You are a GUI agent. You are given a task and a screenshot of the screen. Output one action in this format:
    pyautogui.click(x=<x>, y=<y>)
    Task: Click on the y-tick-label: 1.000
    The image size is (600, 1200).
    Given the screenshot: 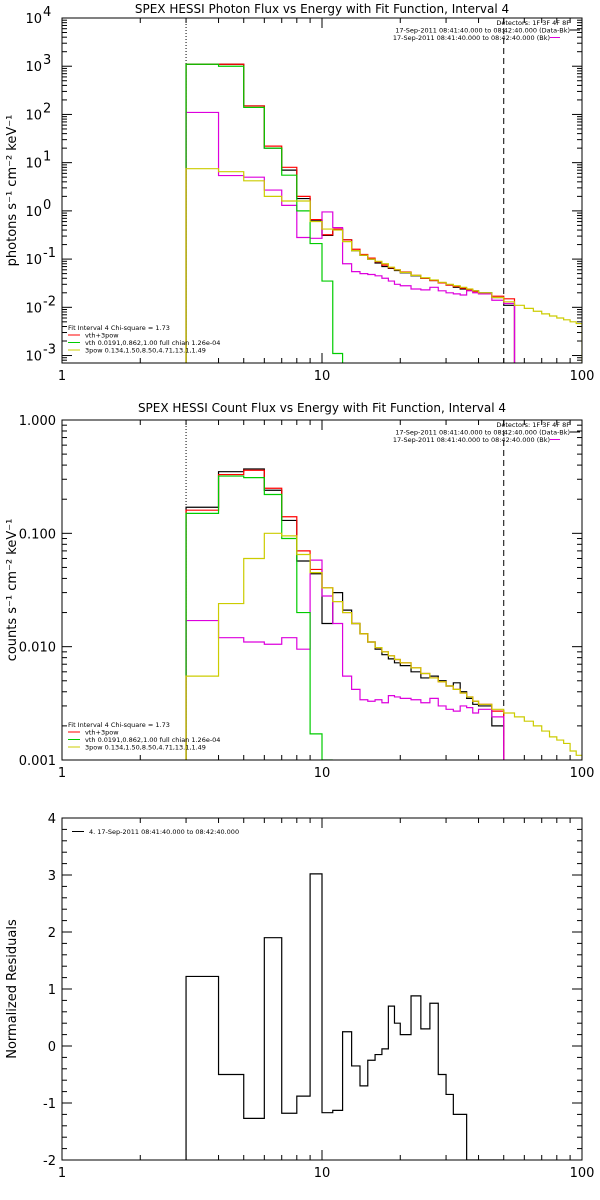 What is the action you would take?
    pyautogui.click(x=37, y=421)
    